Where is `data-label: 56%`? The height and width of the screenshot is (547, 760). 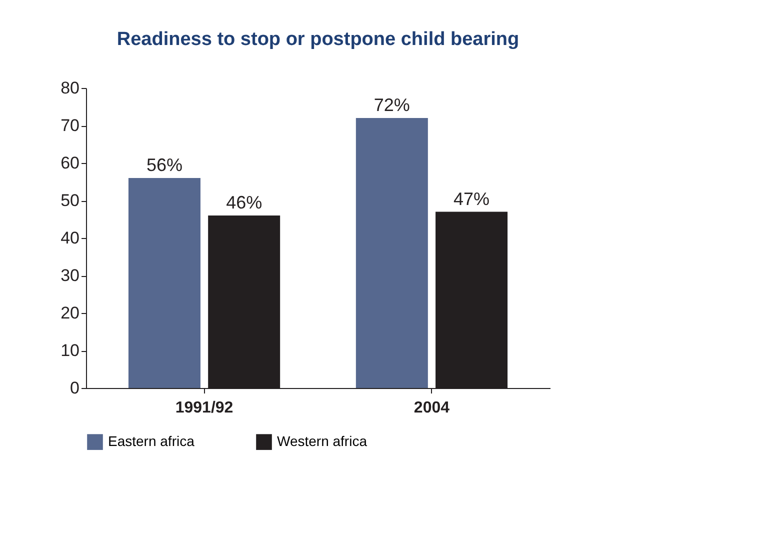 data-label: 56% is located at coordinates (164, 165).